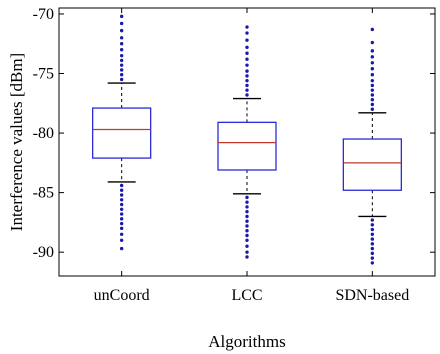 This screenshot has width=440, height=354. Describe the element at coordinates (246, 341) in the screenshot. I see `x-axis-label: Algorithms` at that location.